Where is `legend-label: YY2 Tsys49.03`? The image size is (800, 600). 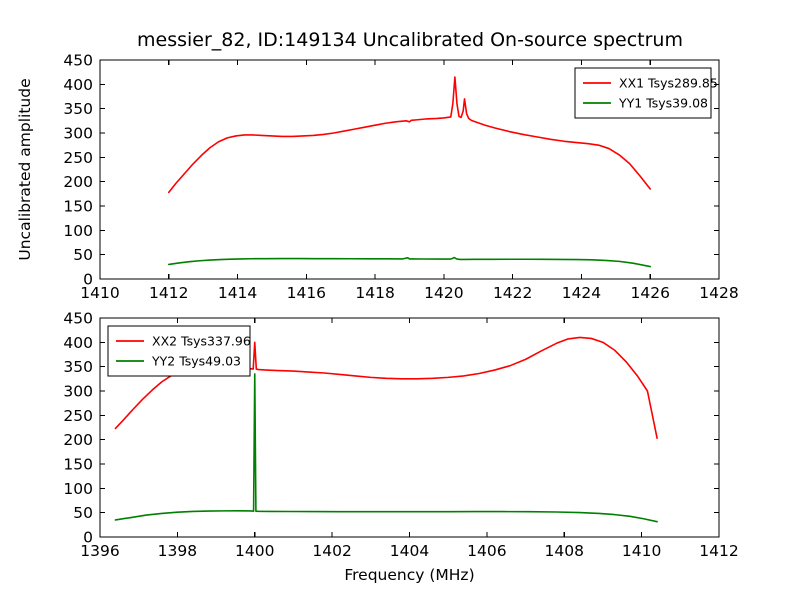
legend-label: YY2 Tsys49.03 is located at coordinates (196, 361).